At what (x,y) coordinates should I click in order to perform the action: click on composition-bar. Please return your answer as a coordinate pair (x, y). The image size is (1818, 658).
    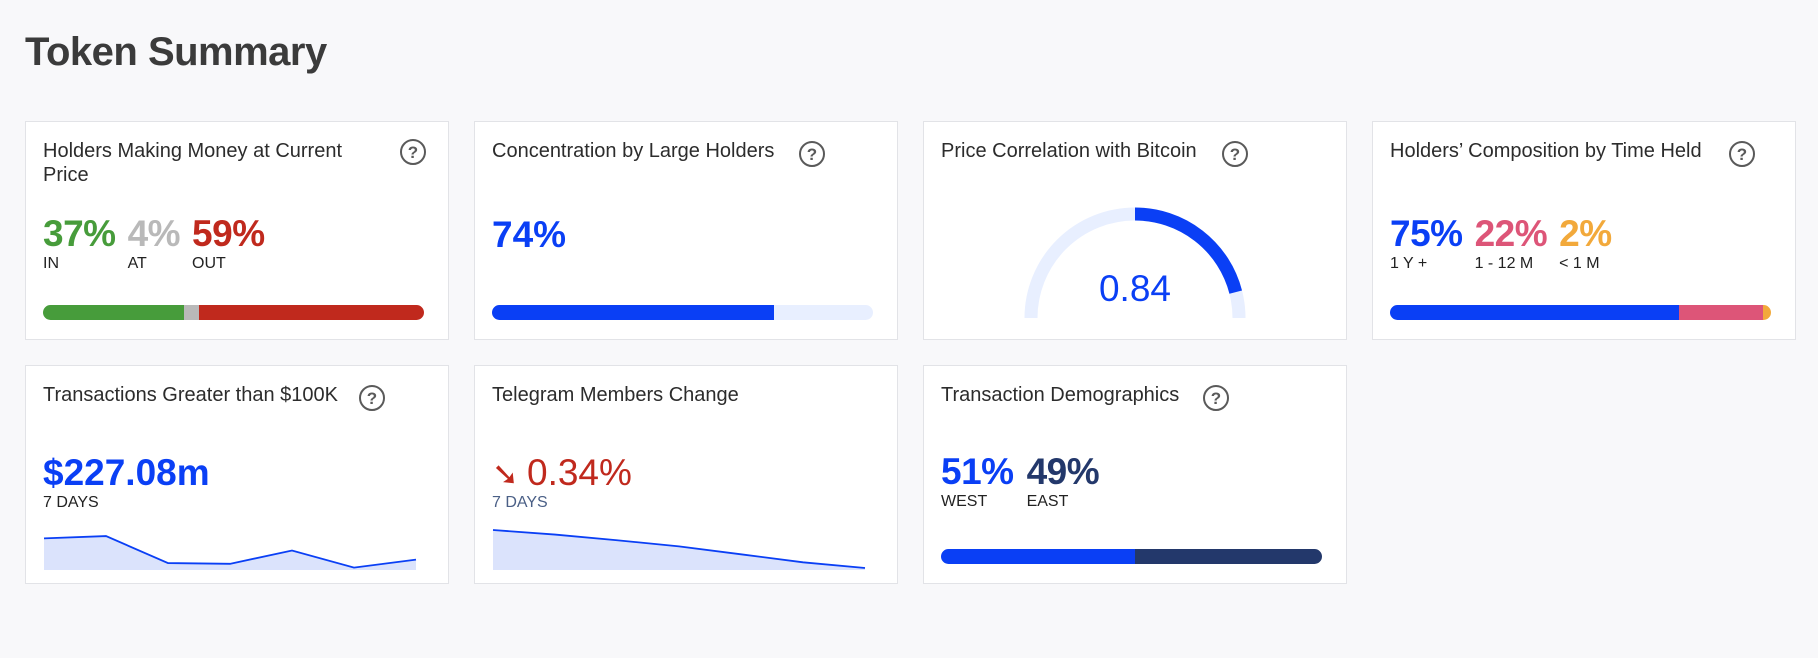
    Looking at the image, I should click on (1580, 312).